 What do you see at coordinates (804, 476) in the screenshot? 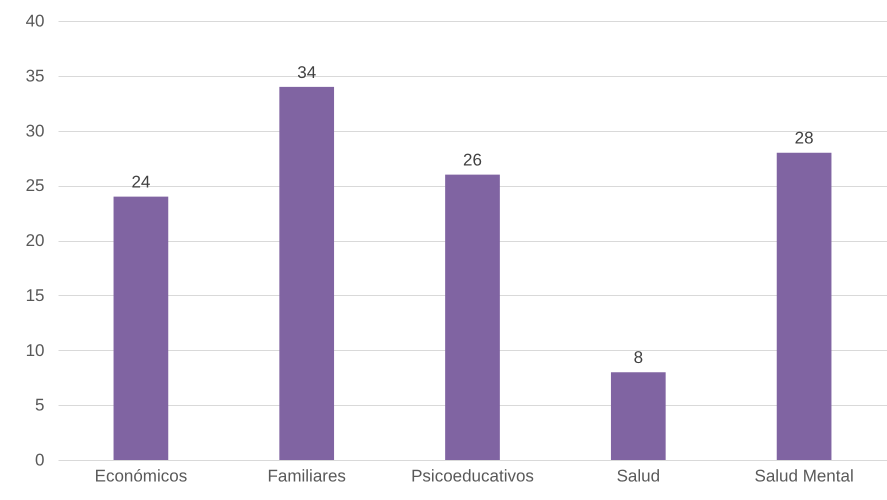
I see `x-tick-label: Salud Mental` at bounding box center [804, 476].